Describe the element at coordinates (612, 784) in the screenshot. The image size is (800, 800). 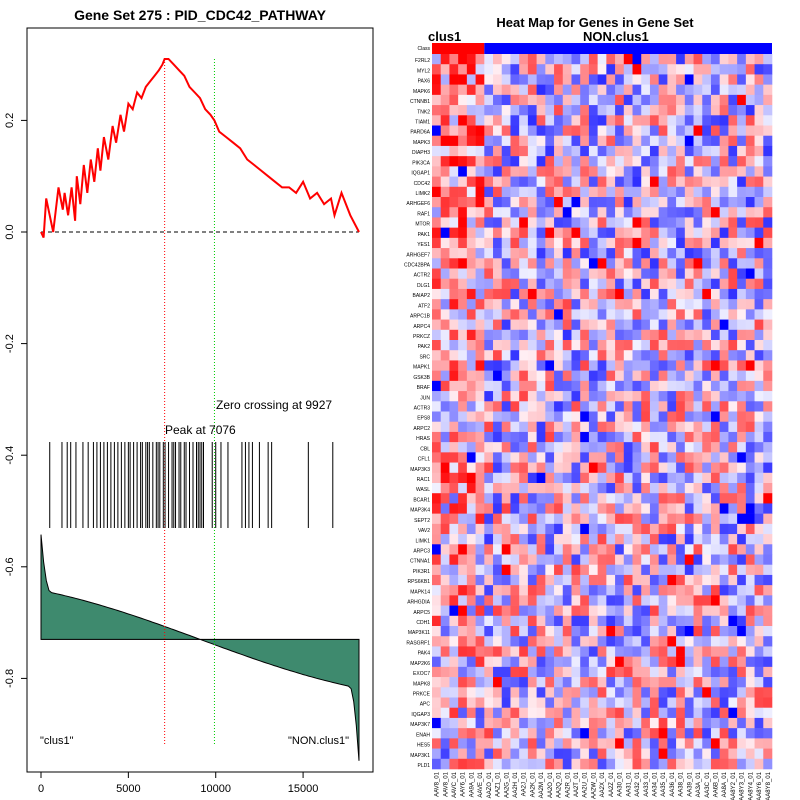
I see `sample-label: AA2Z_01` at that location.